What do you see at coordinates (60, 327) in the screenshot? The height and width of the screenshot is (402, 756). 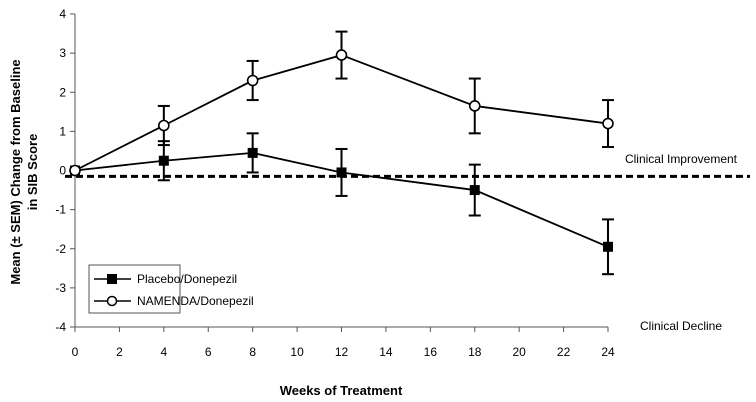 I see `y-tick-label: -4` at bounding box center [60, 327].